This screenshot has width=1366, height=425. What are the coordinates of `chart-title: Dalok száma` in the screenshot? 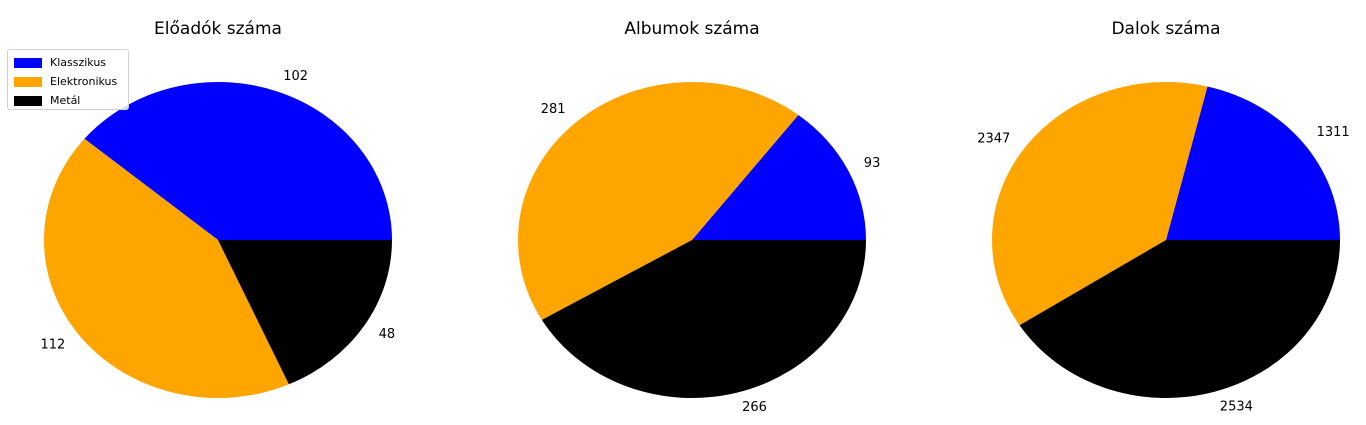 It's located at (1165, 29).